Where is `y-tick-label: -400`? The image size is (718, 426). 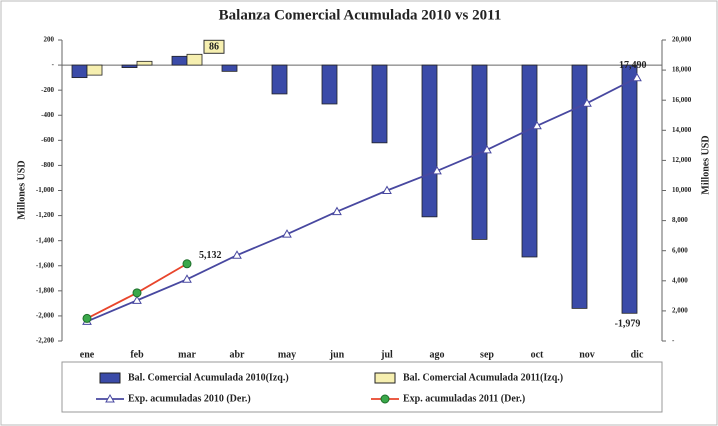
y-tick-label: -400 is located at coordinates (47, 115).